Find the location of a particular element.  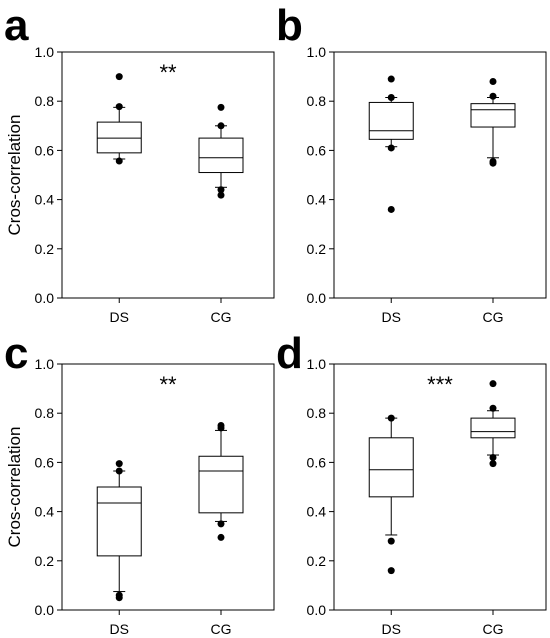

panel-letter: c is located at coordinates (16, 353).